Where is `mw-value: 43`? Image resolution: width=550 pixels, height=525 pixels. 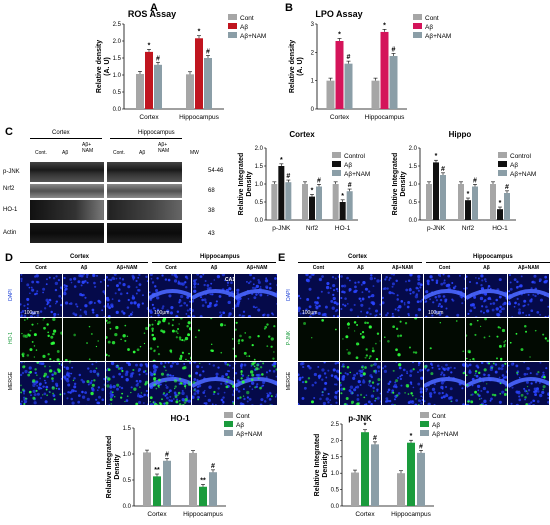
mw-value: 43 is located at coordinates (211, 234).